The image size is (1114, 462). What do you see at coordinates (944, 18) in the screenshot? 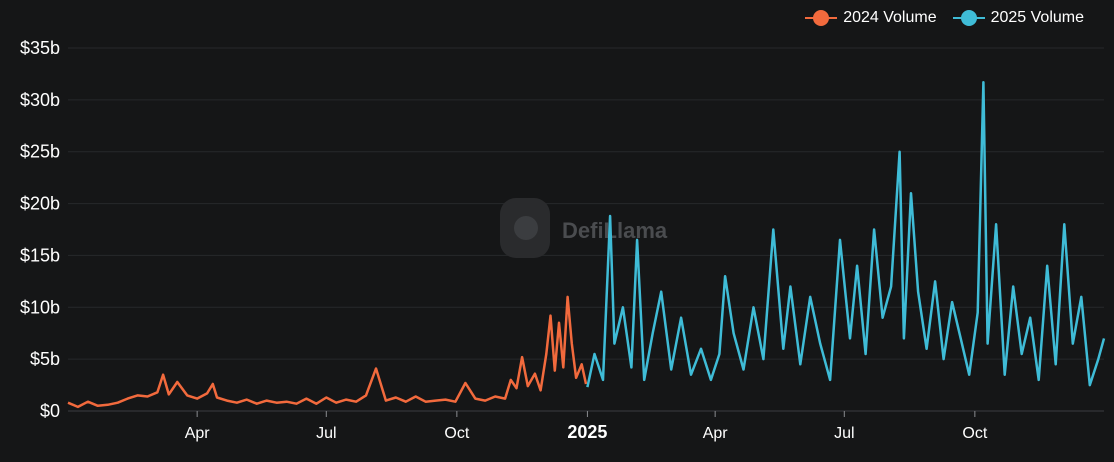
I see `legend: 2024 Volume 2025 Volume` at bounding box center [944, 18].